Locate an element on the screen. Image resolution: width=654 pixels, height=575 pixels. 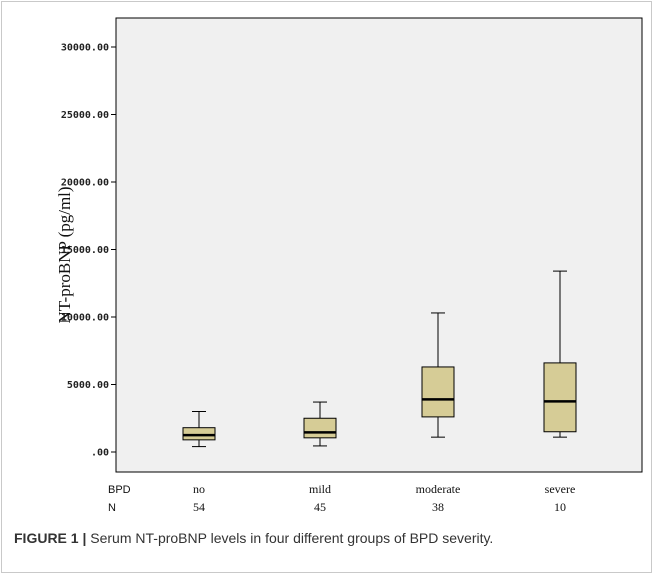
y-tick-label: 25000.00 is located at coordinates (85, 115).